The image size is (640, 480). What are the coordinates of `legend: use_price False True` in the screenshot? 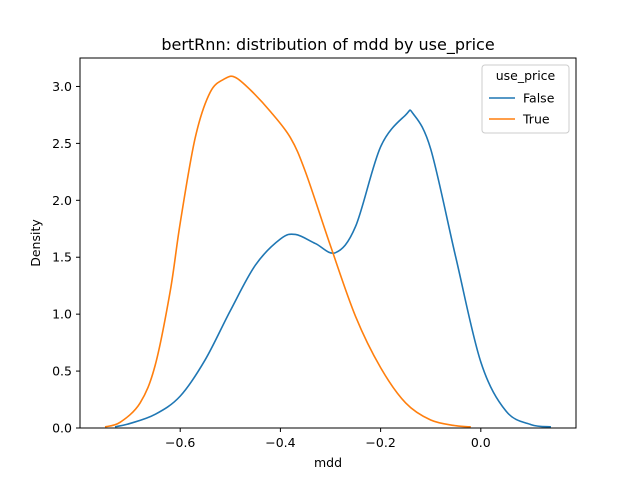 It's located at (525, 99).